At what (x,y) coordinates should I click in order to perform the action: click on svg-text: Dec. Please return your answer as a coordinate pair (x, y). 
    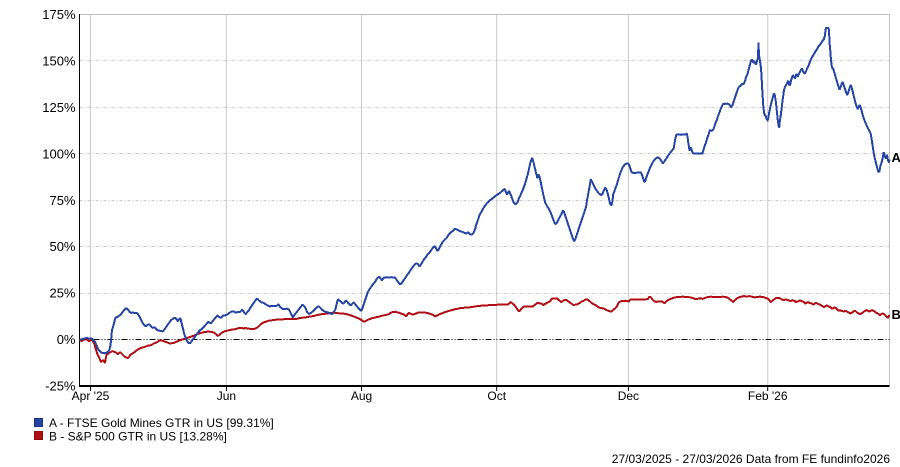
    Looking at the image, I should click on (628, 396).